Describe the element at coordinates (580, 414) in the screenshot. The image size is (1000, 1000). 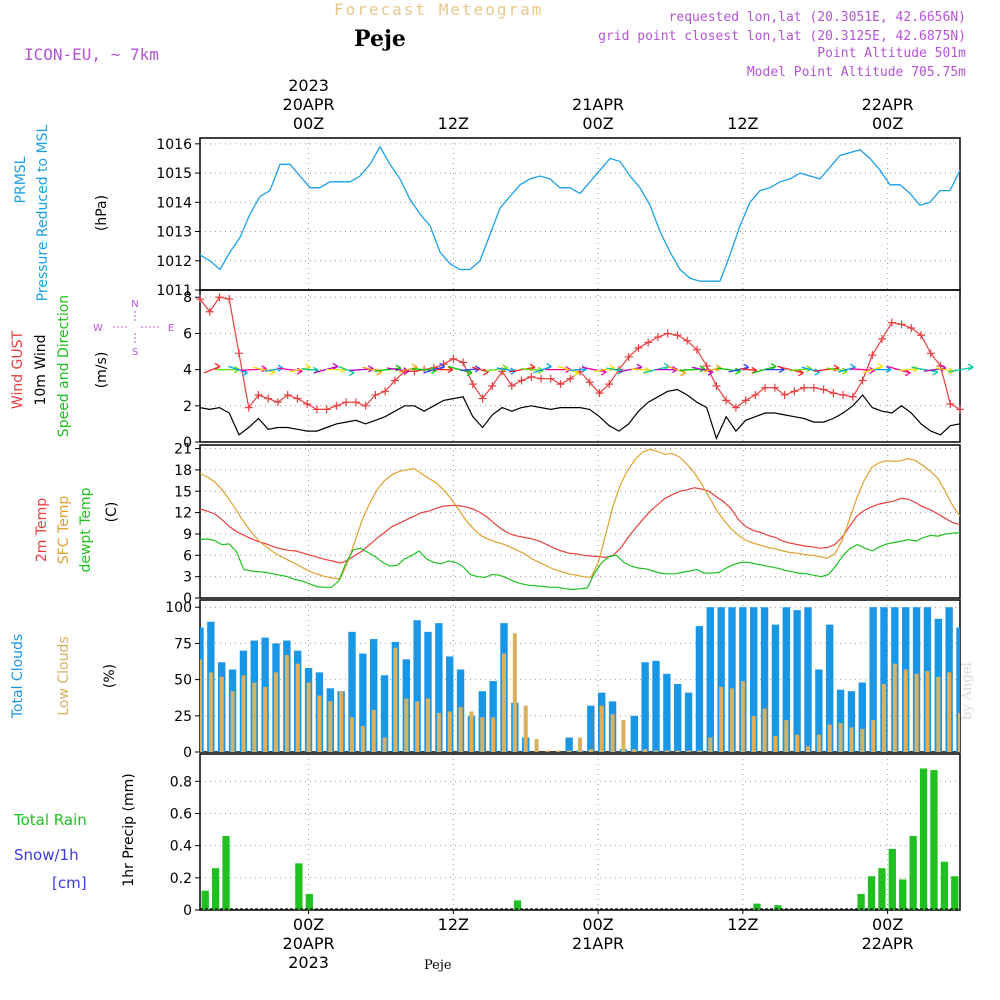
I see `wind-speed-line` at that location.